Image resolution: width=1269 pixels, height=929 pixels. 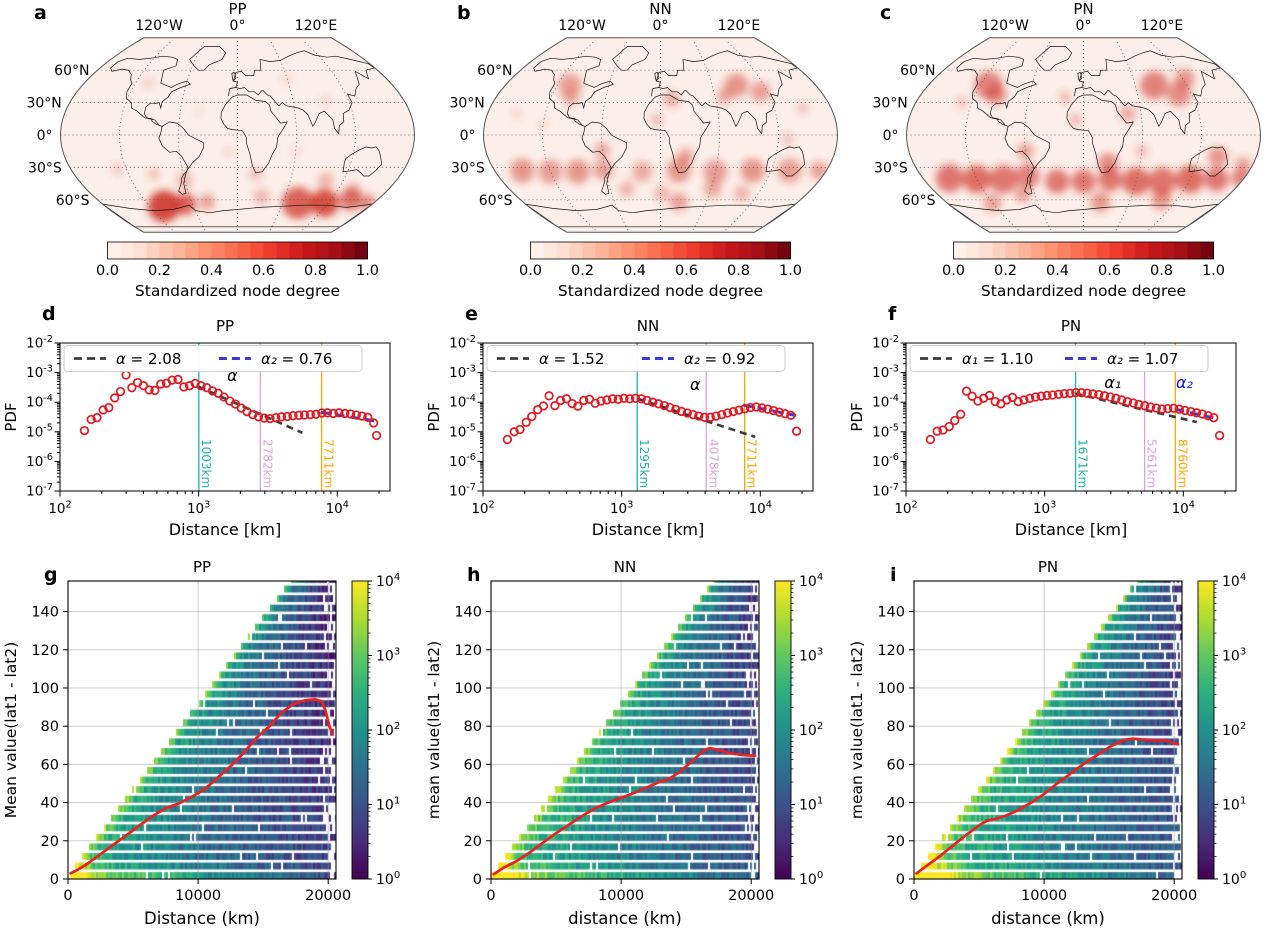 I want to click on plot-title: PP, so click(x=202, y=567).